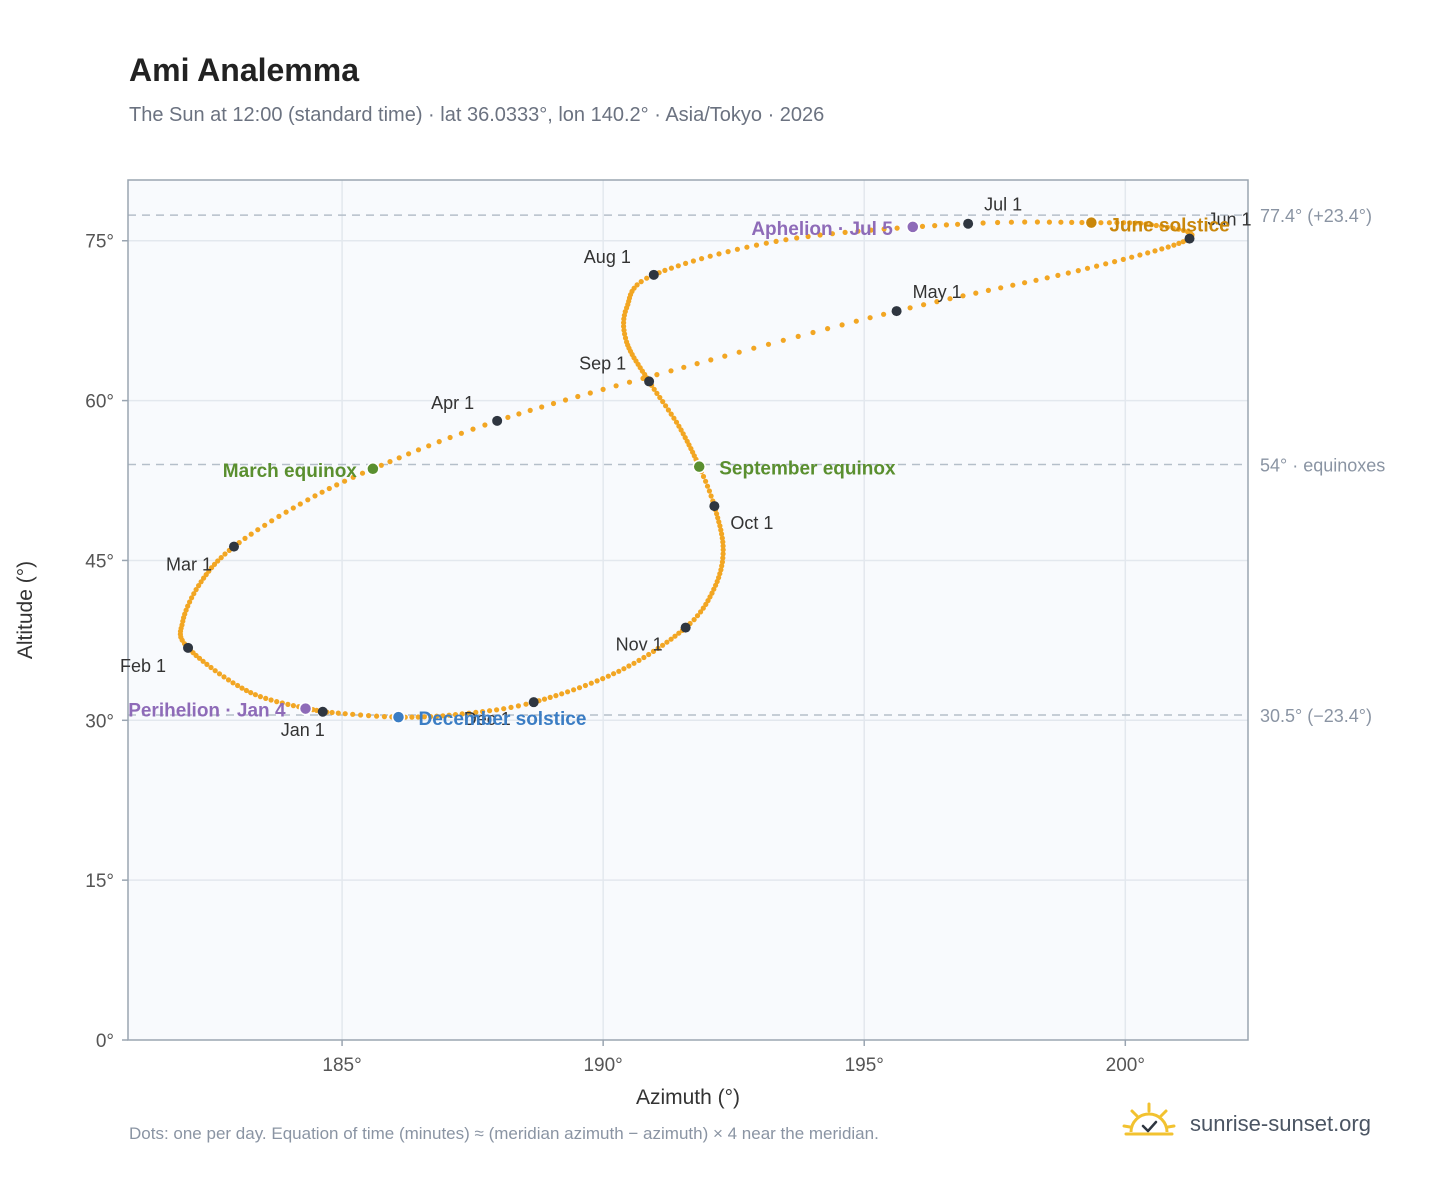  What do you see at coordinates (452, 403) in the screenshot?
I see `month-label: Apr 1` at bounding box center [452, 403].